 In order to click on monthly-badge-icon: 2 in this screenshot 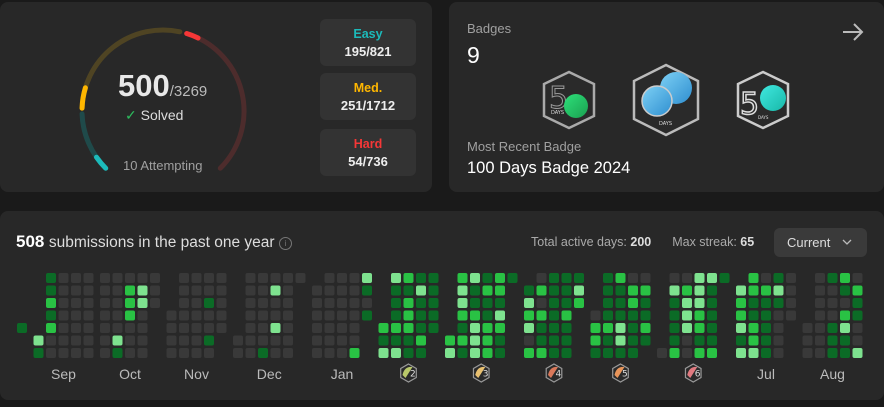, I will do `click(408, 373)`.